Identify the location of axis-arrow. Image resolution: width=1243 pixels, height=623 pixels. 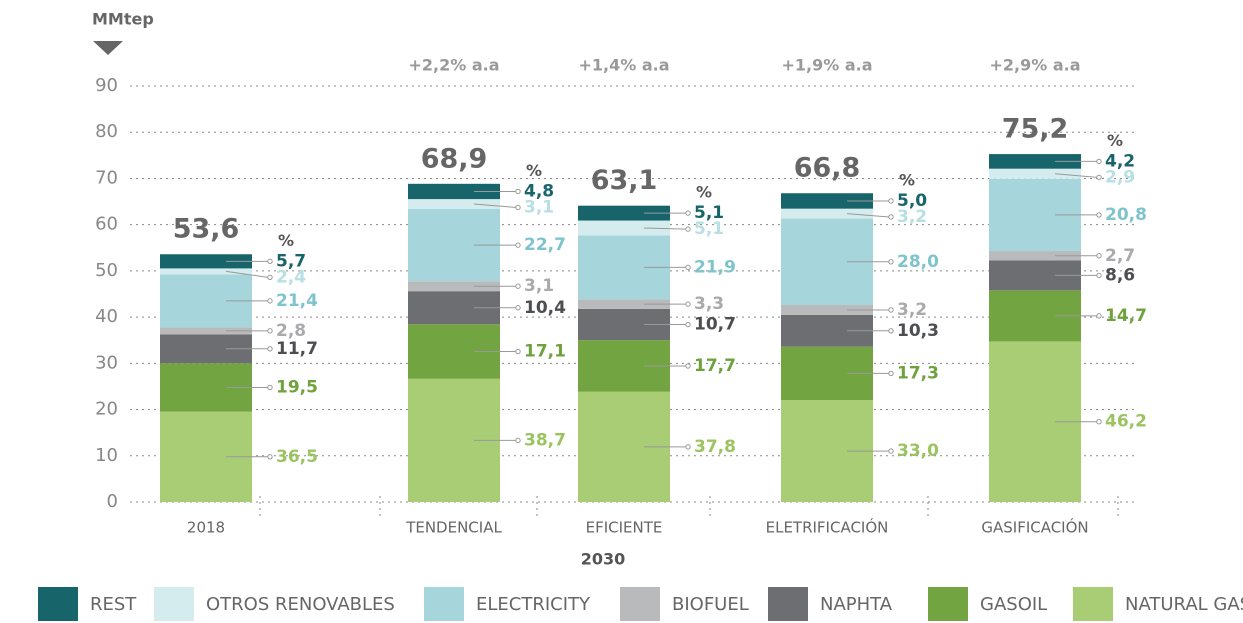
(108, 48).